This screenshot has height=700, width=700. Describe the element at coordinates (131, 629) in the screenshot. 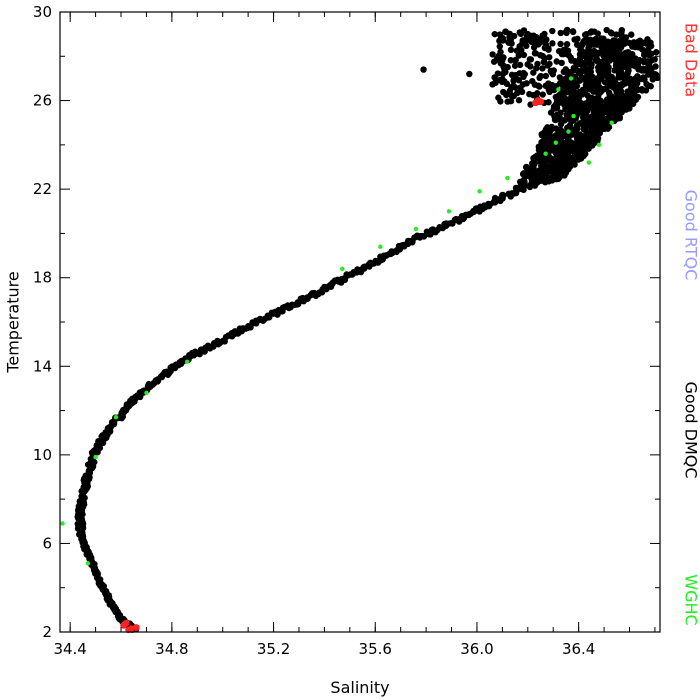

I see `bad-data-point` at that location.